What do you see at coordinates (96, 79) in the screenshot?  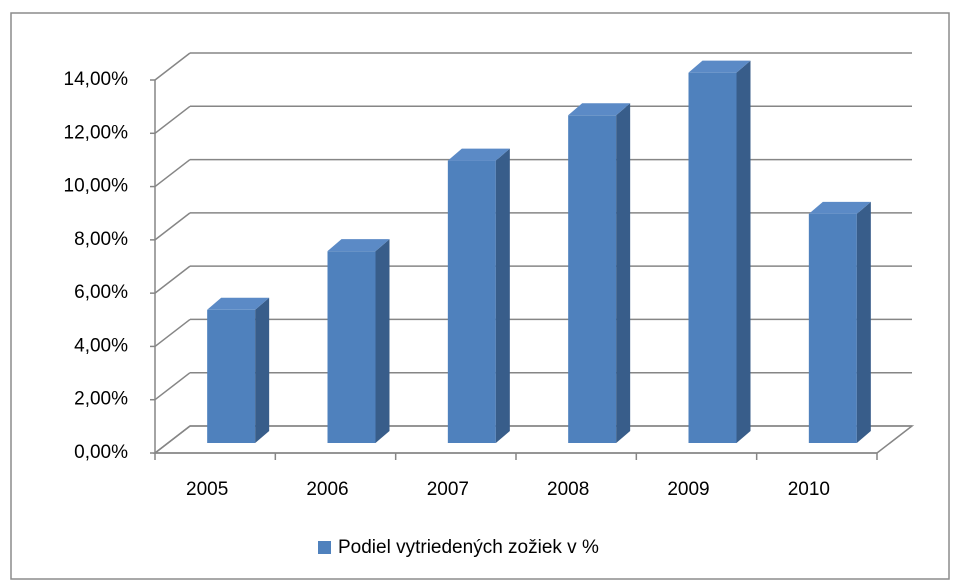 I see `y-tick-label: 14,00%` at bounding box center [96, 79].